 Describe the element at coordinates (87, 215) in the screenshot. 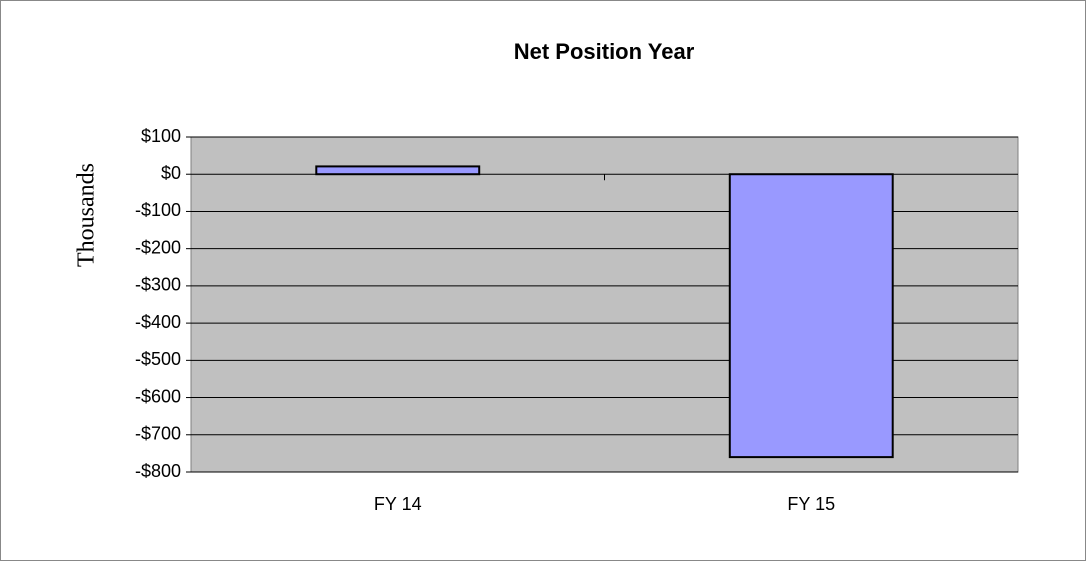

I see `y-axis-label: Thousands` at that location.